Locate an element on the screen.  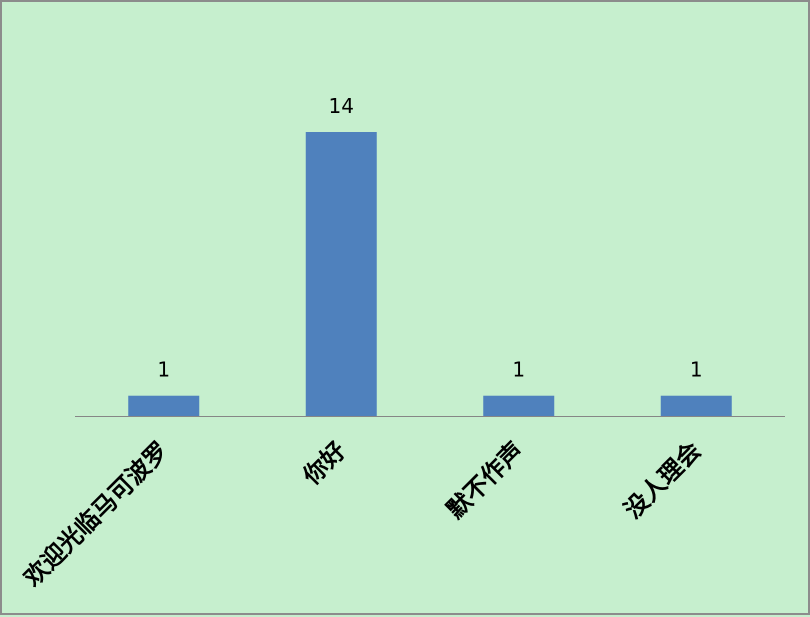
category-label: 你好 is located at coordinates (324, 463).